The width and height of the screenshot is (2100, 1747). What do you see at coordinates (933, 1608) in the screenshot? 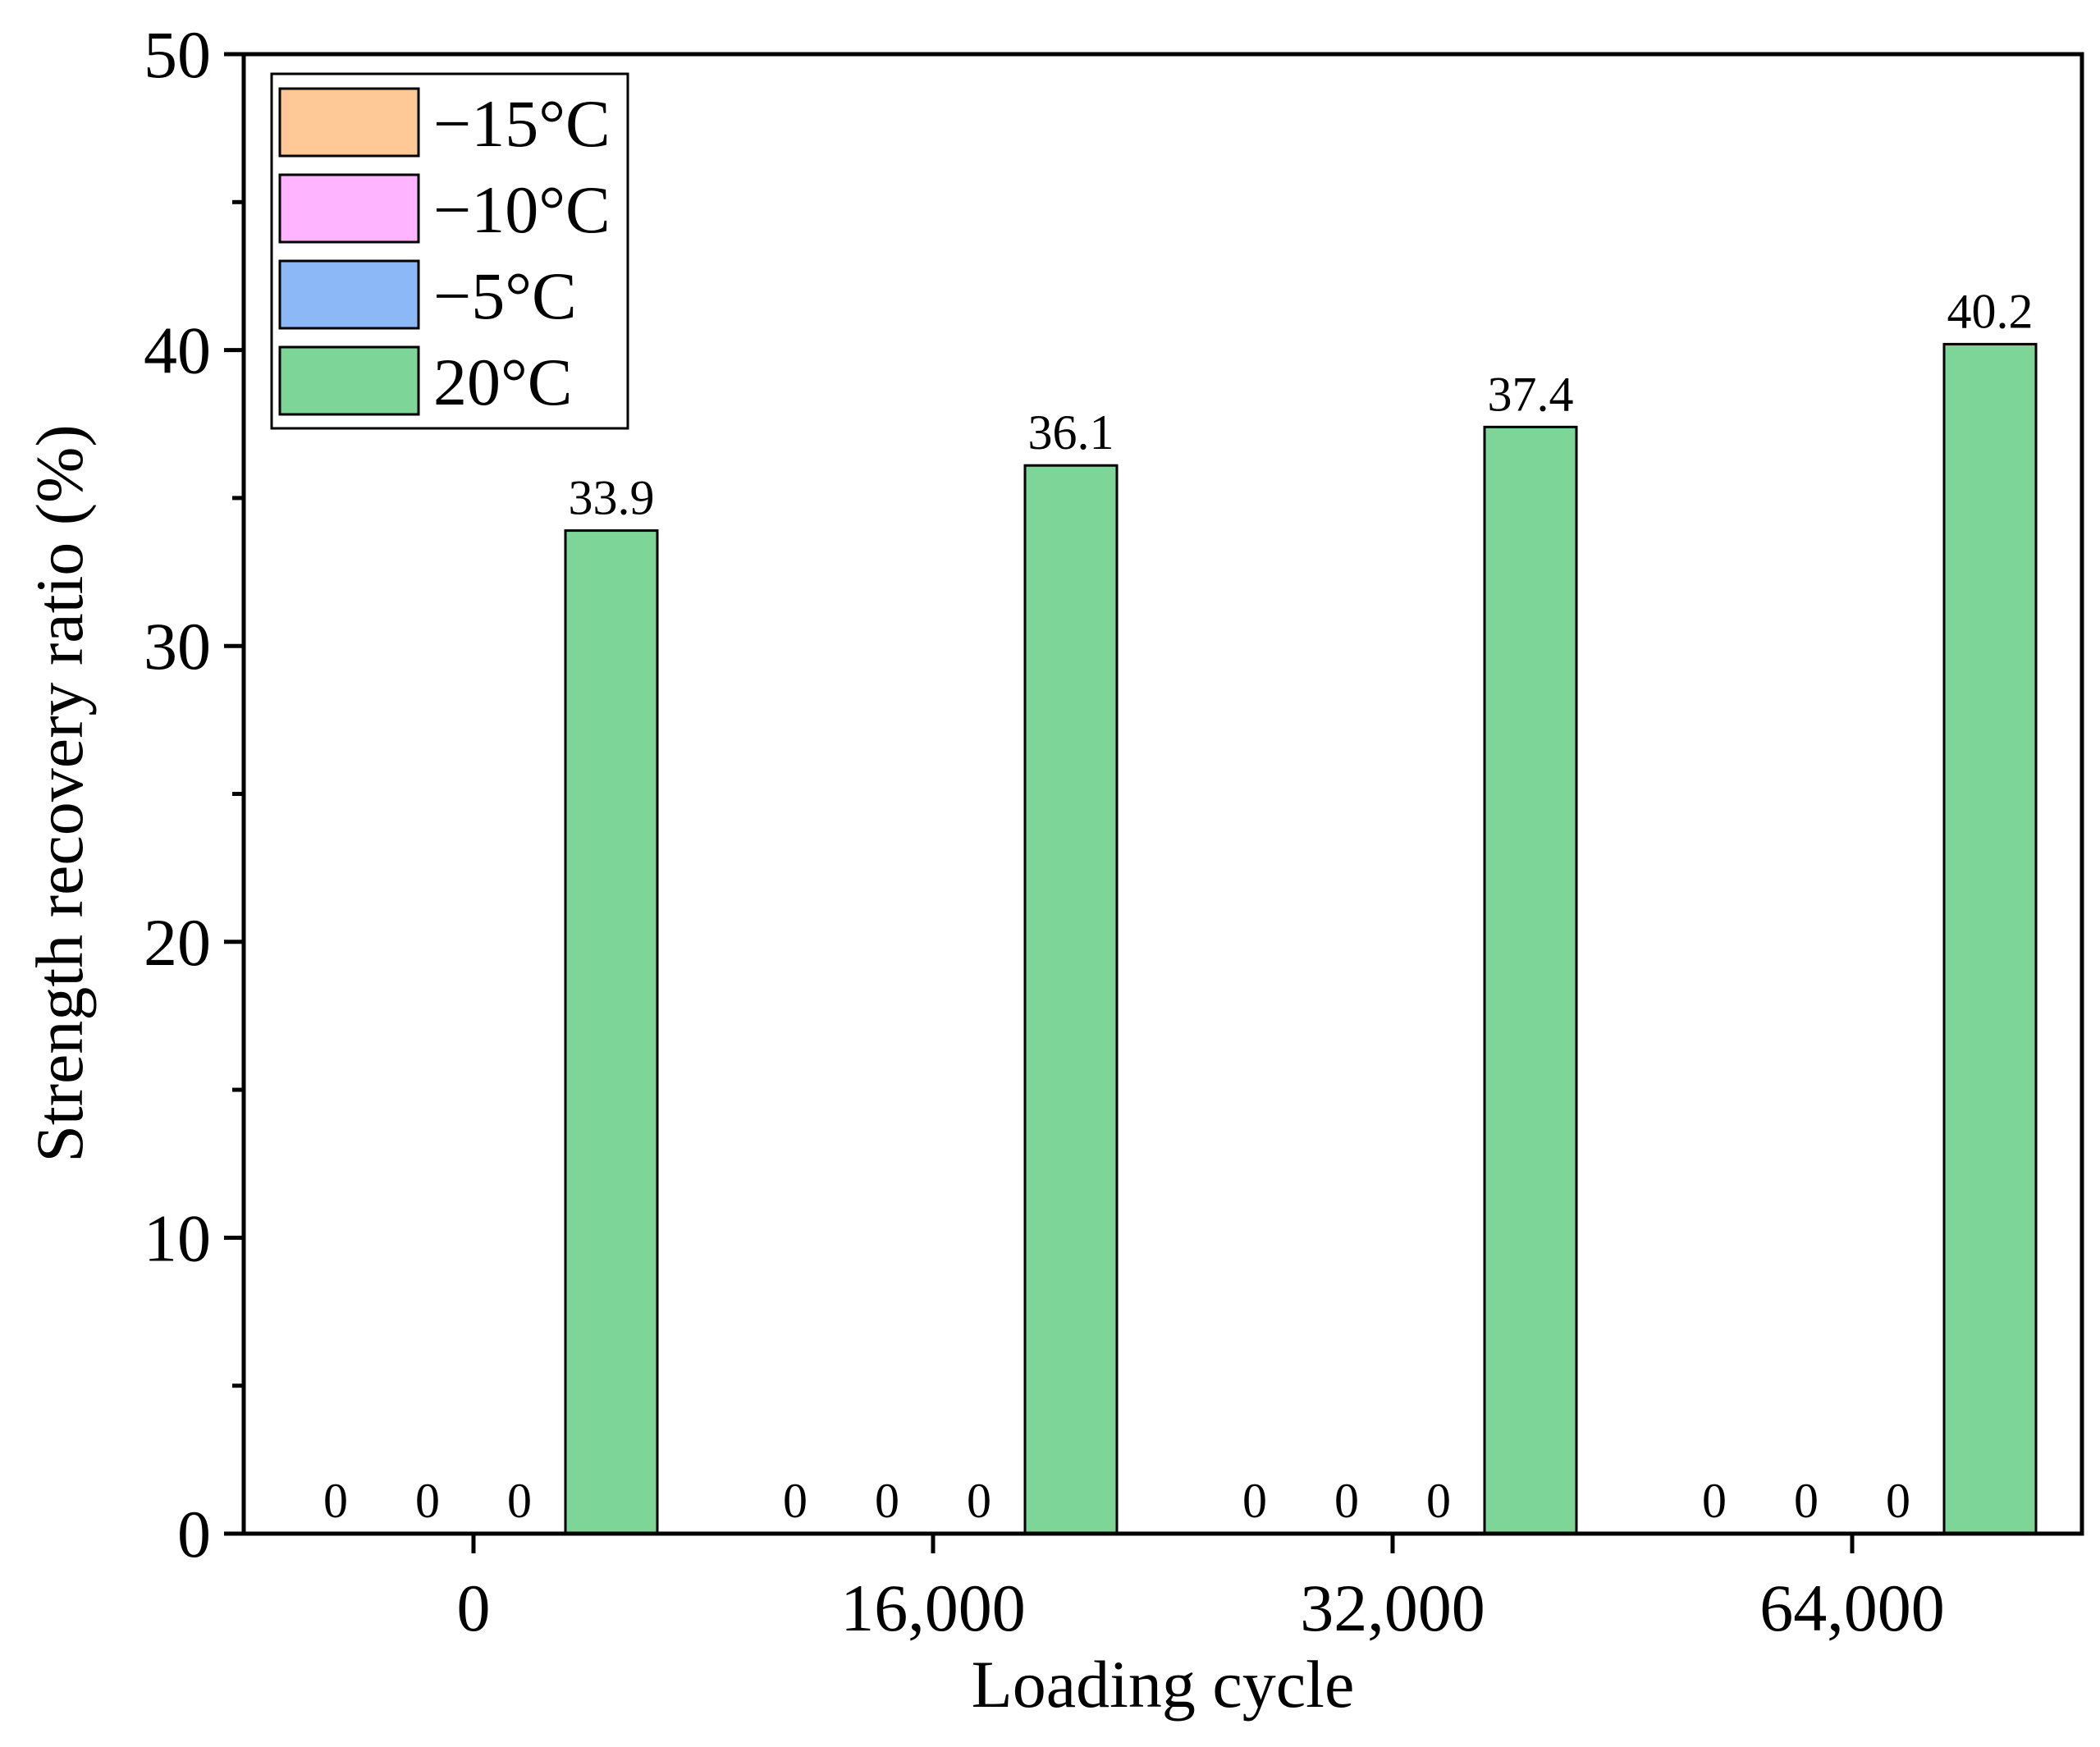
I see `x-tick-label-16-000: 16,000` at bounding box center [933, 1608].